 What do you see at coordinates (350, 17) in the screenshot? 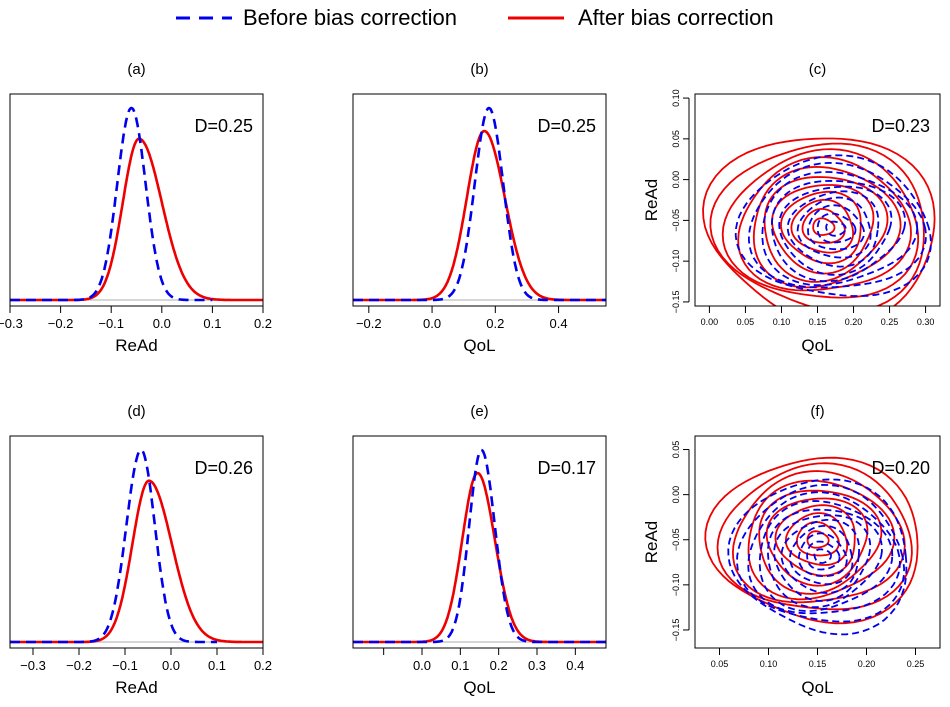
I see `legend-before-label: Before bias correction` at bounding box center [350, 17].